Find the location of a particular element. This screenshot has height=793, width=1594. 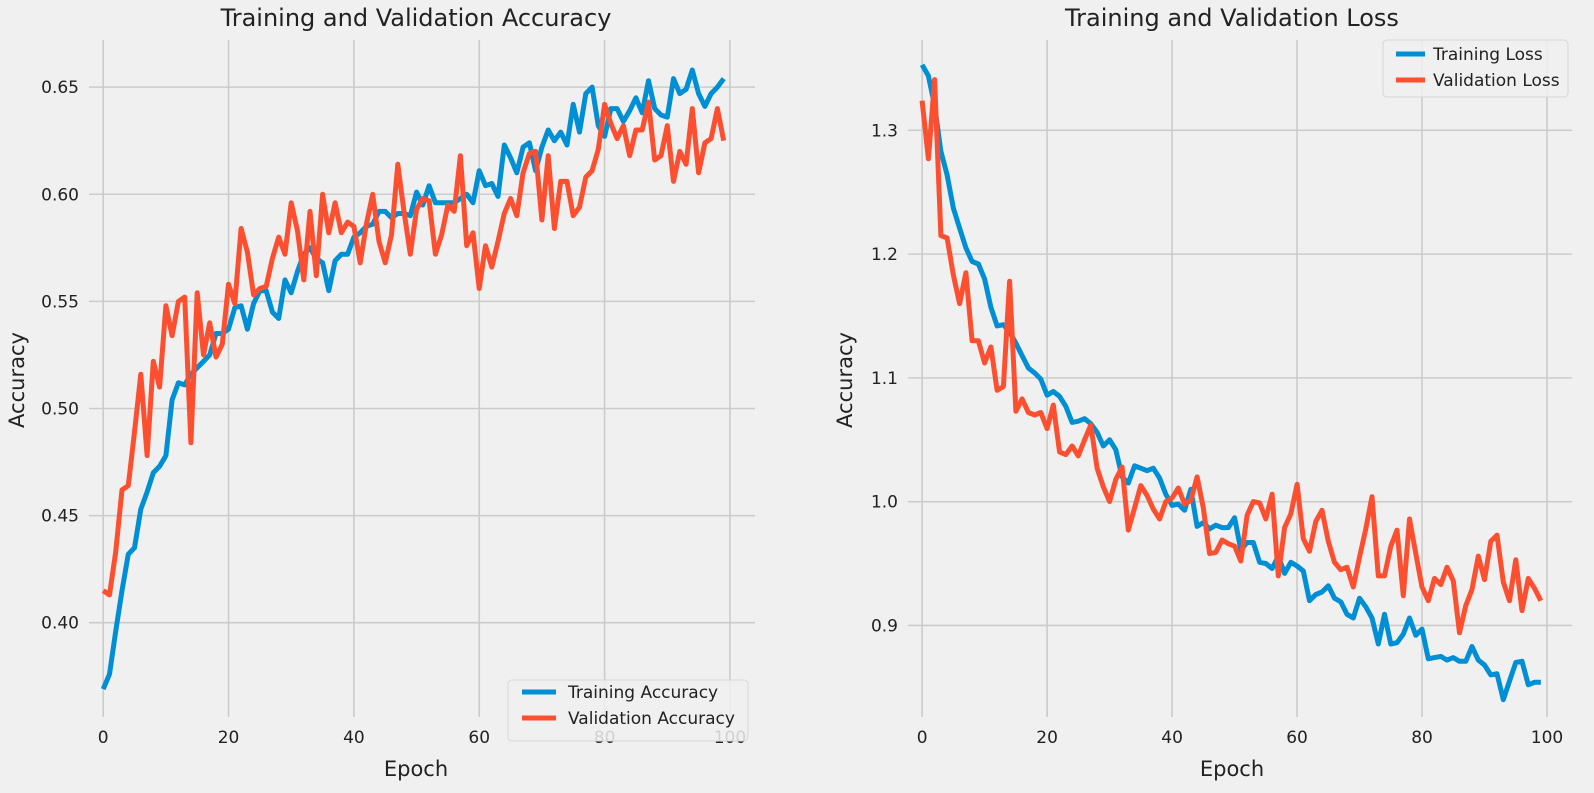

accuracy-chart-title: Training and Validation Accuracy is located at coordinates (416, 18).